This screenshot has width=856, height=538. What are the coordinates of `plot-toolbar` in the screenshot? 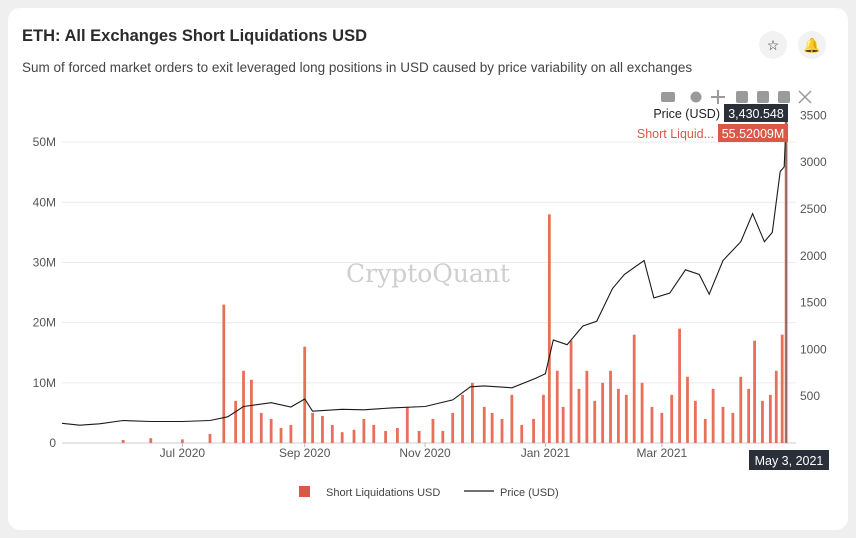 It's located at (736, 97).